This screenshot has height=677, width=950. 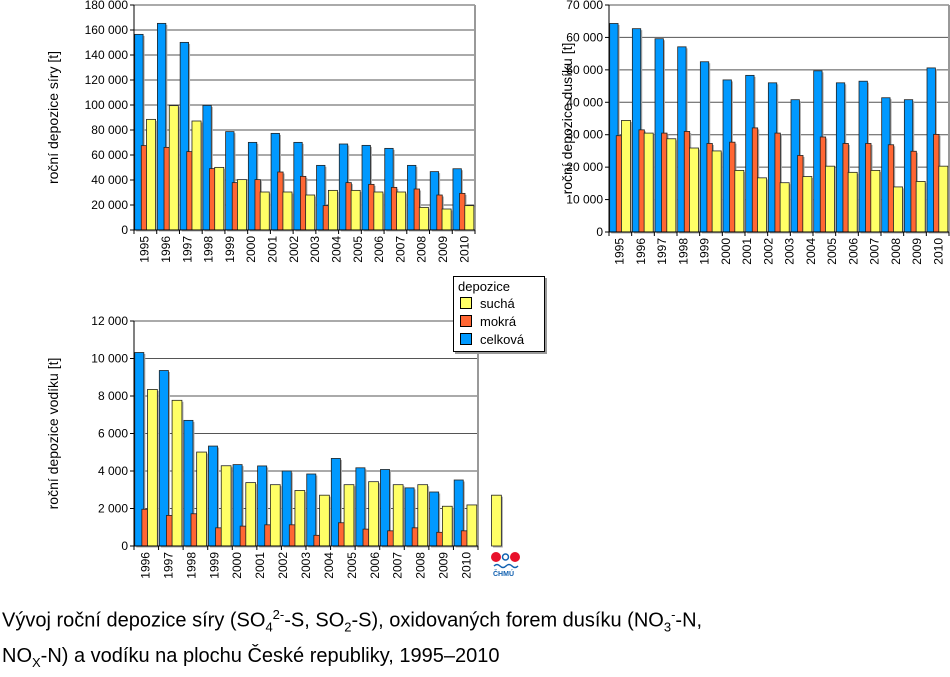 What do you see at coordinates (466, 339) in the screenshot?
I see `legend-swatch-celkova` at bounding box center [466, 339].